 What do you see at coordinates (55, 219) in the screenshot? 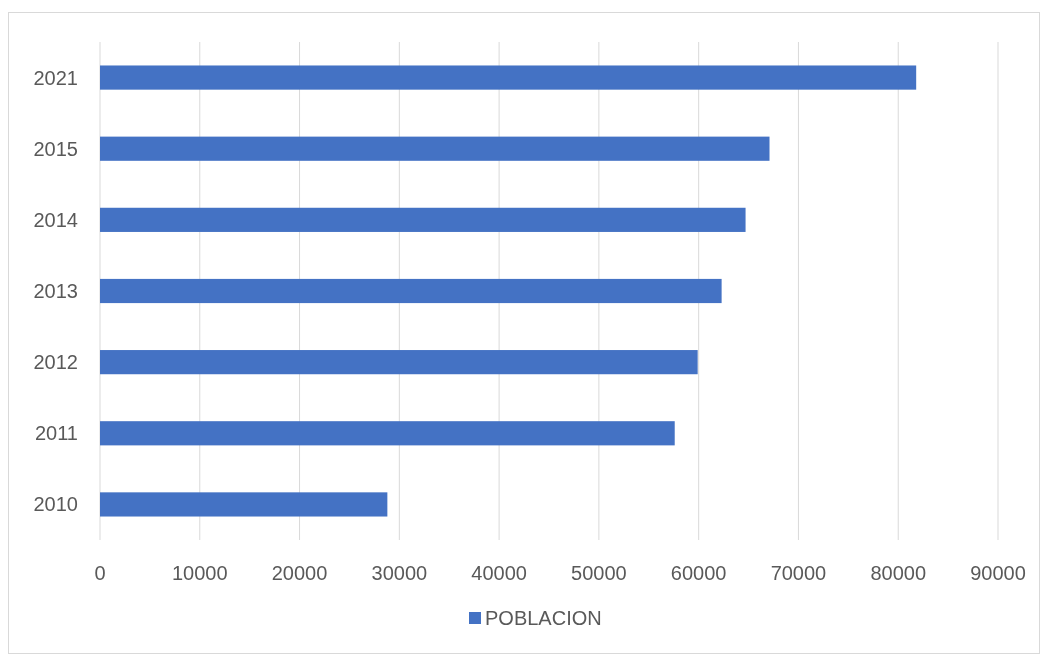
I see `y-tick-label: 2014` at bounding box center [55, 219].